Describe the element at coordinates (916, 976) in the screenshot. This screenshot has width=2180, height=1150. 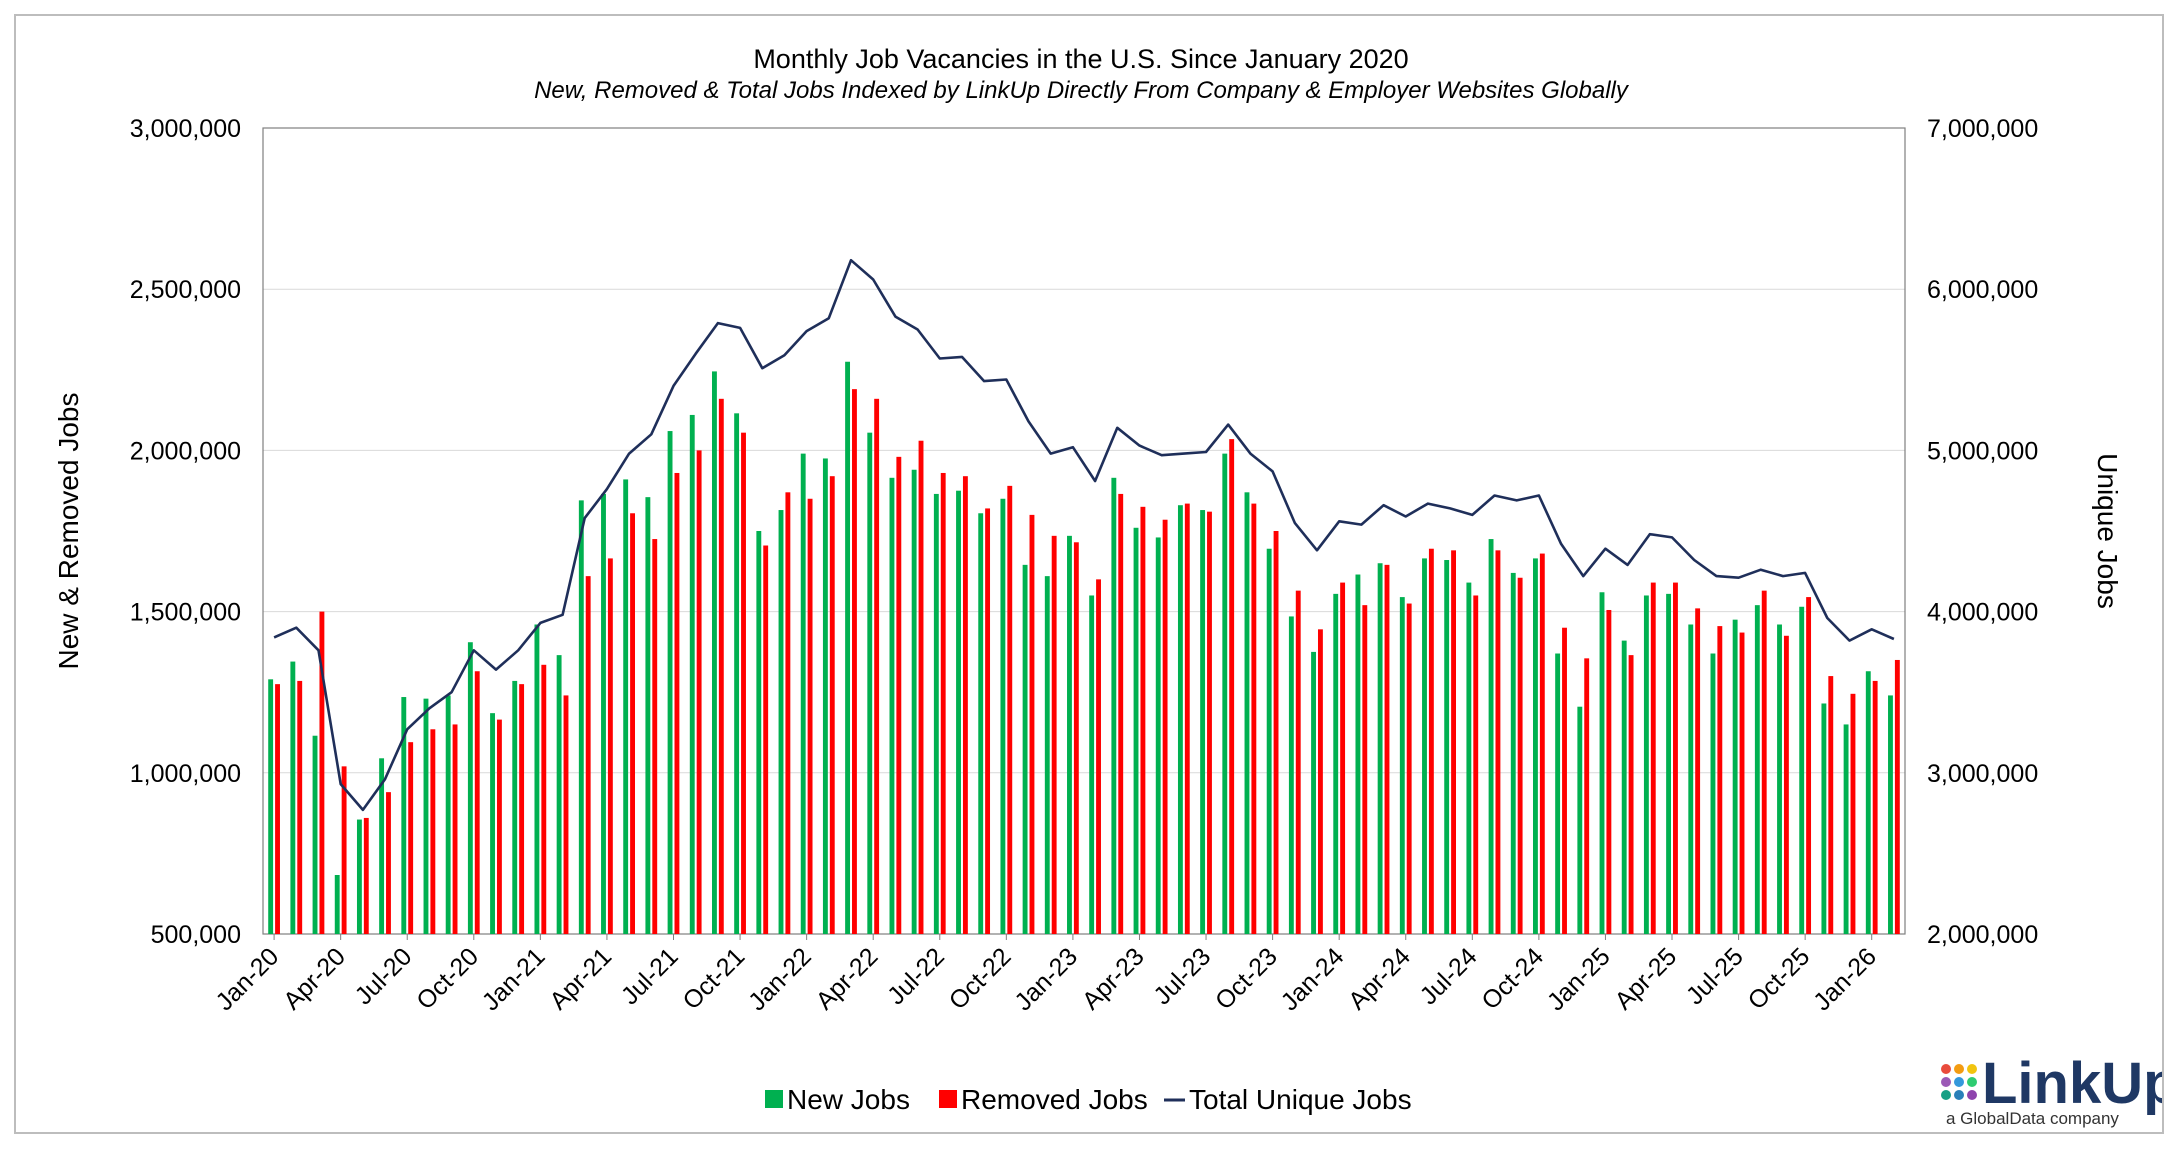
I see `x-tick-label: Jul-22` at that location.